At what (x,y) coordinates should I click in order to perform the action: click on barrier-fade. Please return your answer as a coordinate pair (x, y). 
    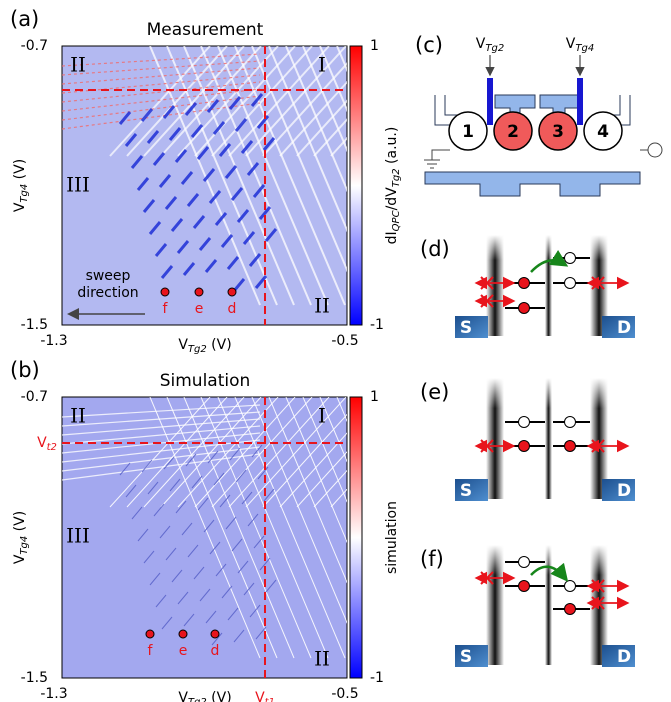
    Looking at the image, I should click on (548, 285).